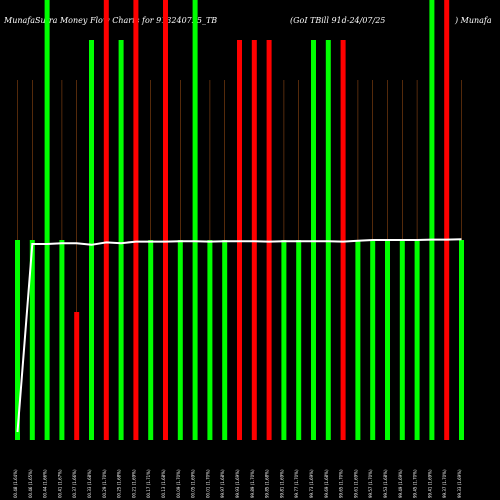 Image resolution: width=500 pixels, height=500 pixels. Describe the element at coordinates (337, 20) in the screenshot. I see `chart-title-right: (GoI TBill 91d-24/07/25` at that location.